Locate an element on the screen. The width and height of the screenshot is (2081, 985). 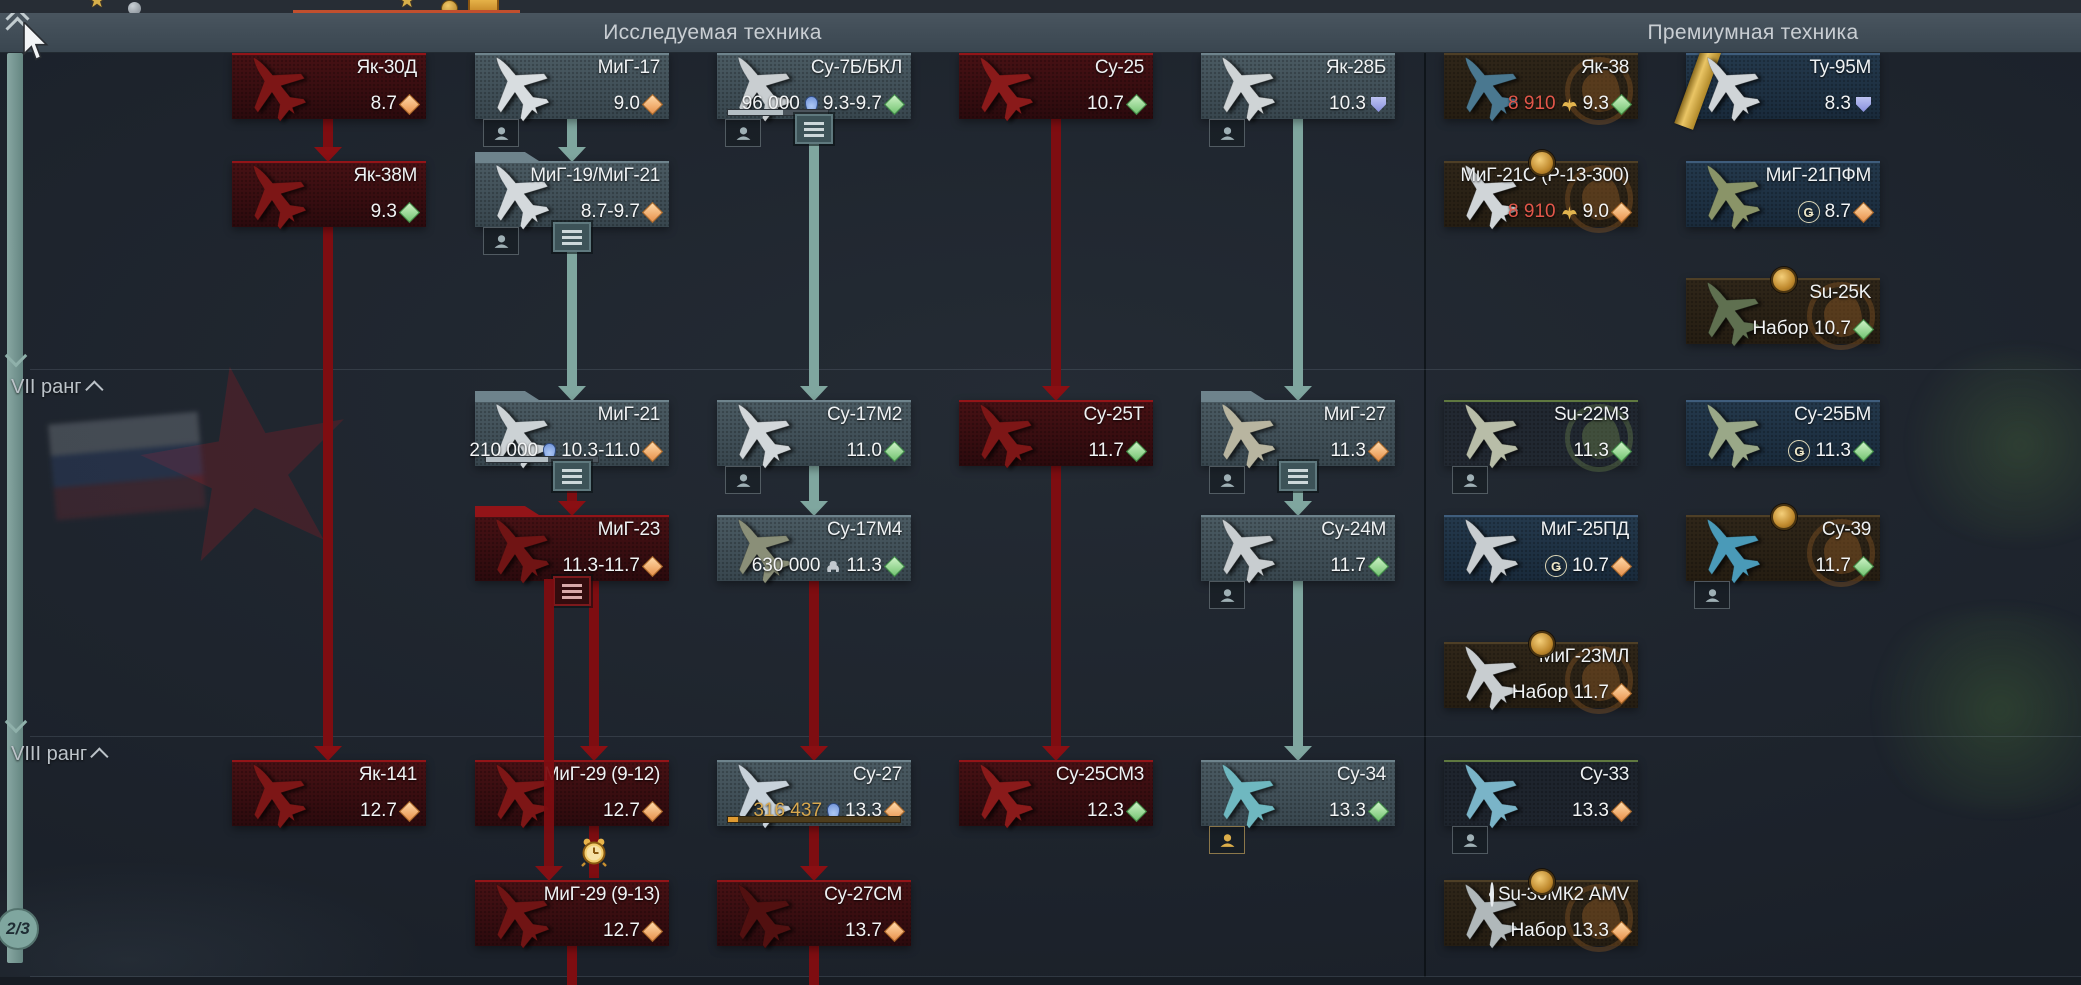
vehicle-info-line: Ǥ 11.3 is located at coordinates (1831, 451).